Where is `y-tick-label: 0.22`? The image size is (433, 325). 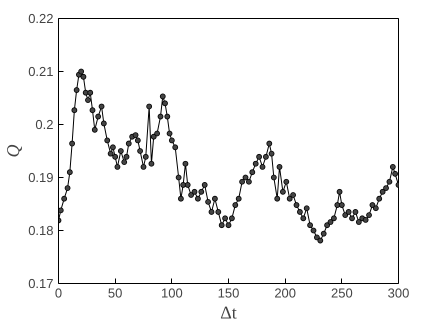
y-tick-label: 0.22 is located at coordinates (41, 18).